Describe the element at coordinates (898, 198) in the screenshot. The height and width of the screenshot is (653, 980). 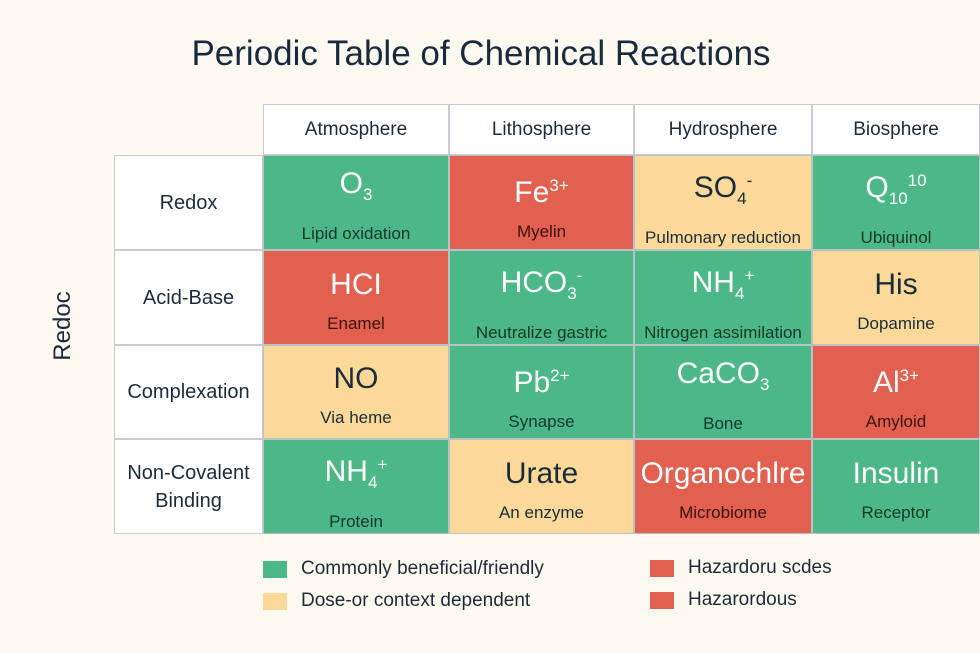
I see `symbol-subscript: 10` at that location.